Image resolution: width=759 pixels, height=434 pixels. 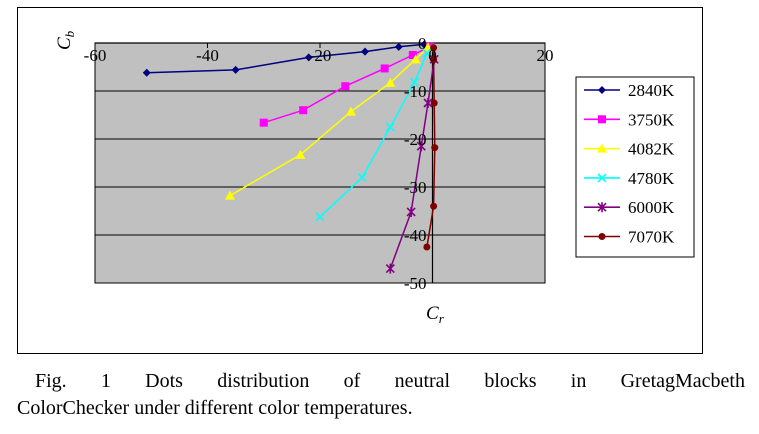 I want to click on series-7070K, so click(x=431, y=147).